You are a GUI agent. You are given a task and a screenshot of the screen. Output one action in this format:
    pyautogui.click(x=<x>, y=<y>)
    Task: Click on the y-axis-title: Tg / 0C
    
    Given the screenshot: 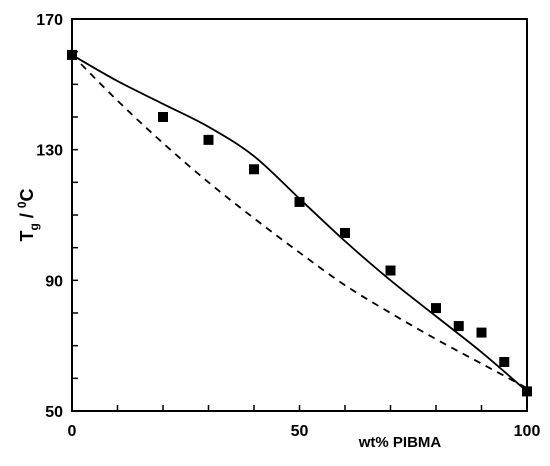 What is the action you would take?
    pyautogui.click(x=28, y=214)
    